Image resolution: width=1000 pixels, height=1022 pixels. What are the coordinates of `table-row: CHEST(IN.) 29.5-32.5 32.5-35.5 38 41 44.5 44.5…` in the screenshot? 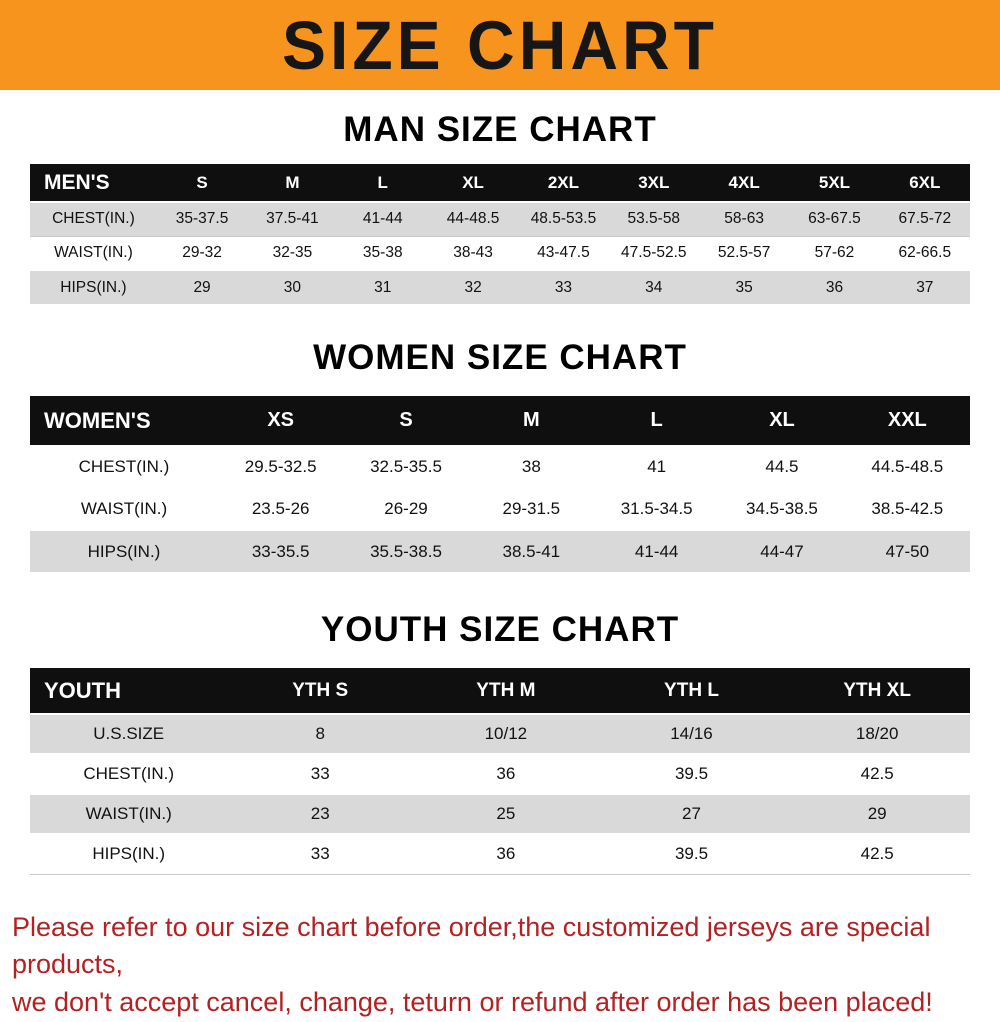 It's located at (500, 467).